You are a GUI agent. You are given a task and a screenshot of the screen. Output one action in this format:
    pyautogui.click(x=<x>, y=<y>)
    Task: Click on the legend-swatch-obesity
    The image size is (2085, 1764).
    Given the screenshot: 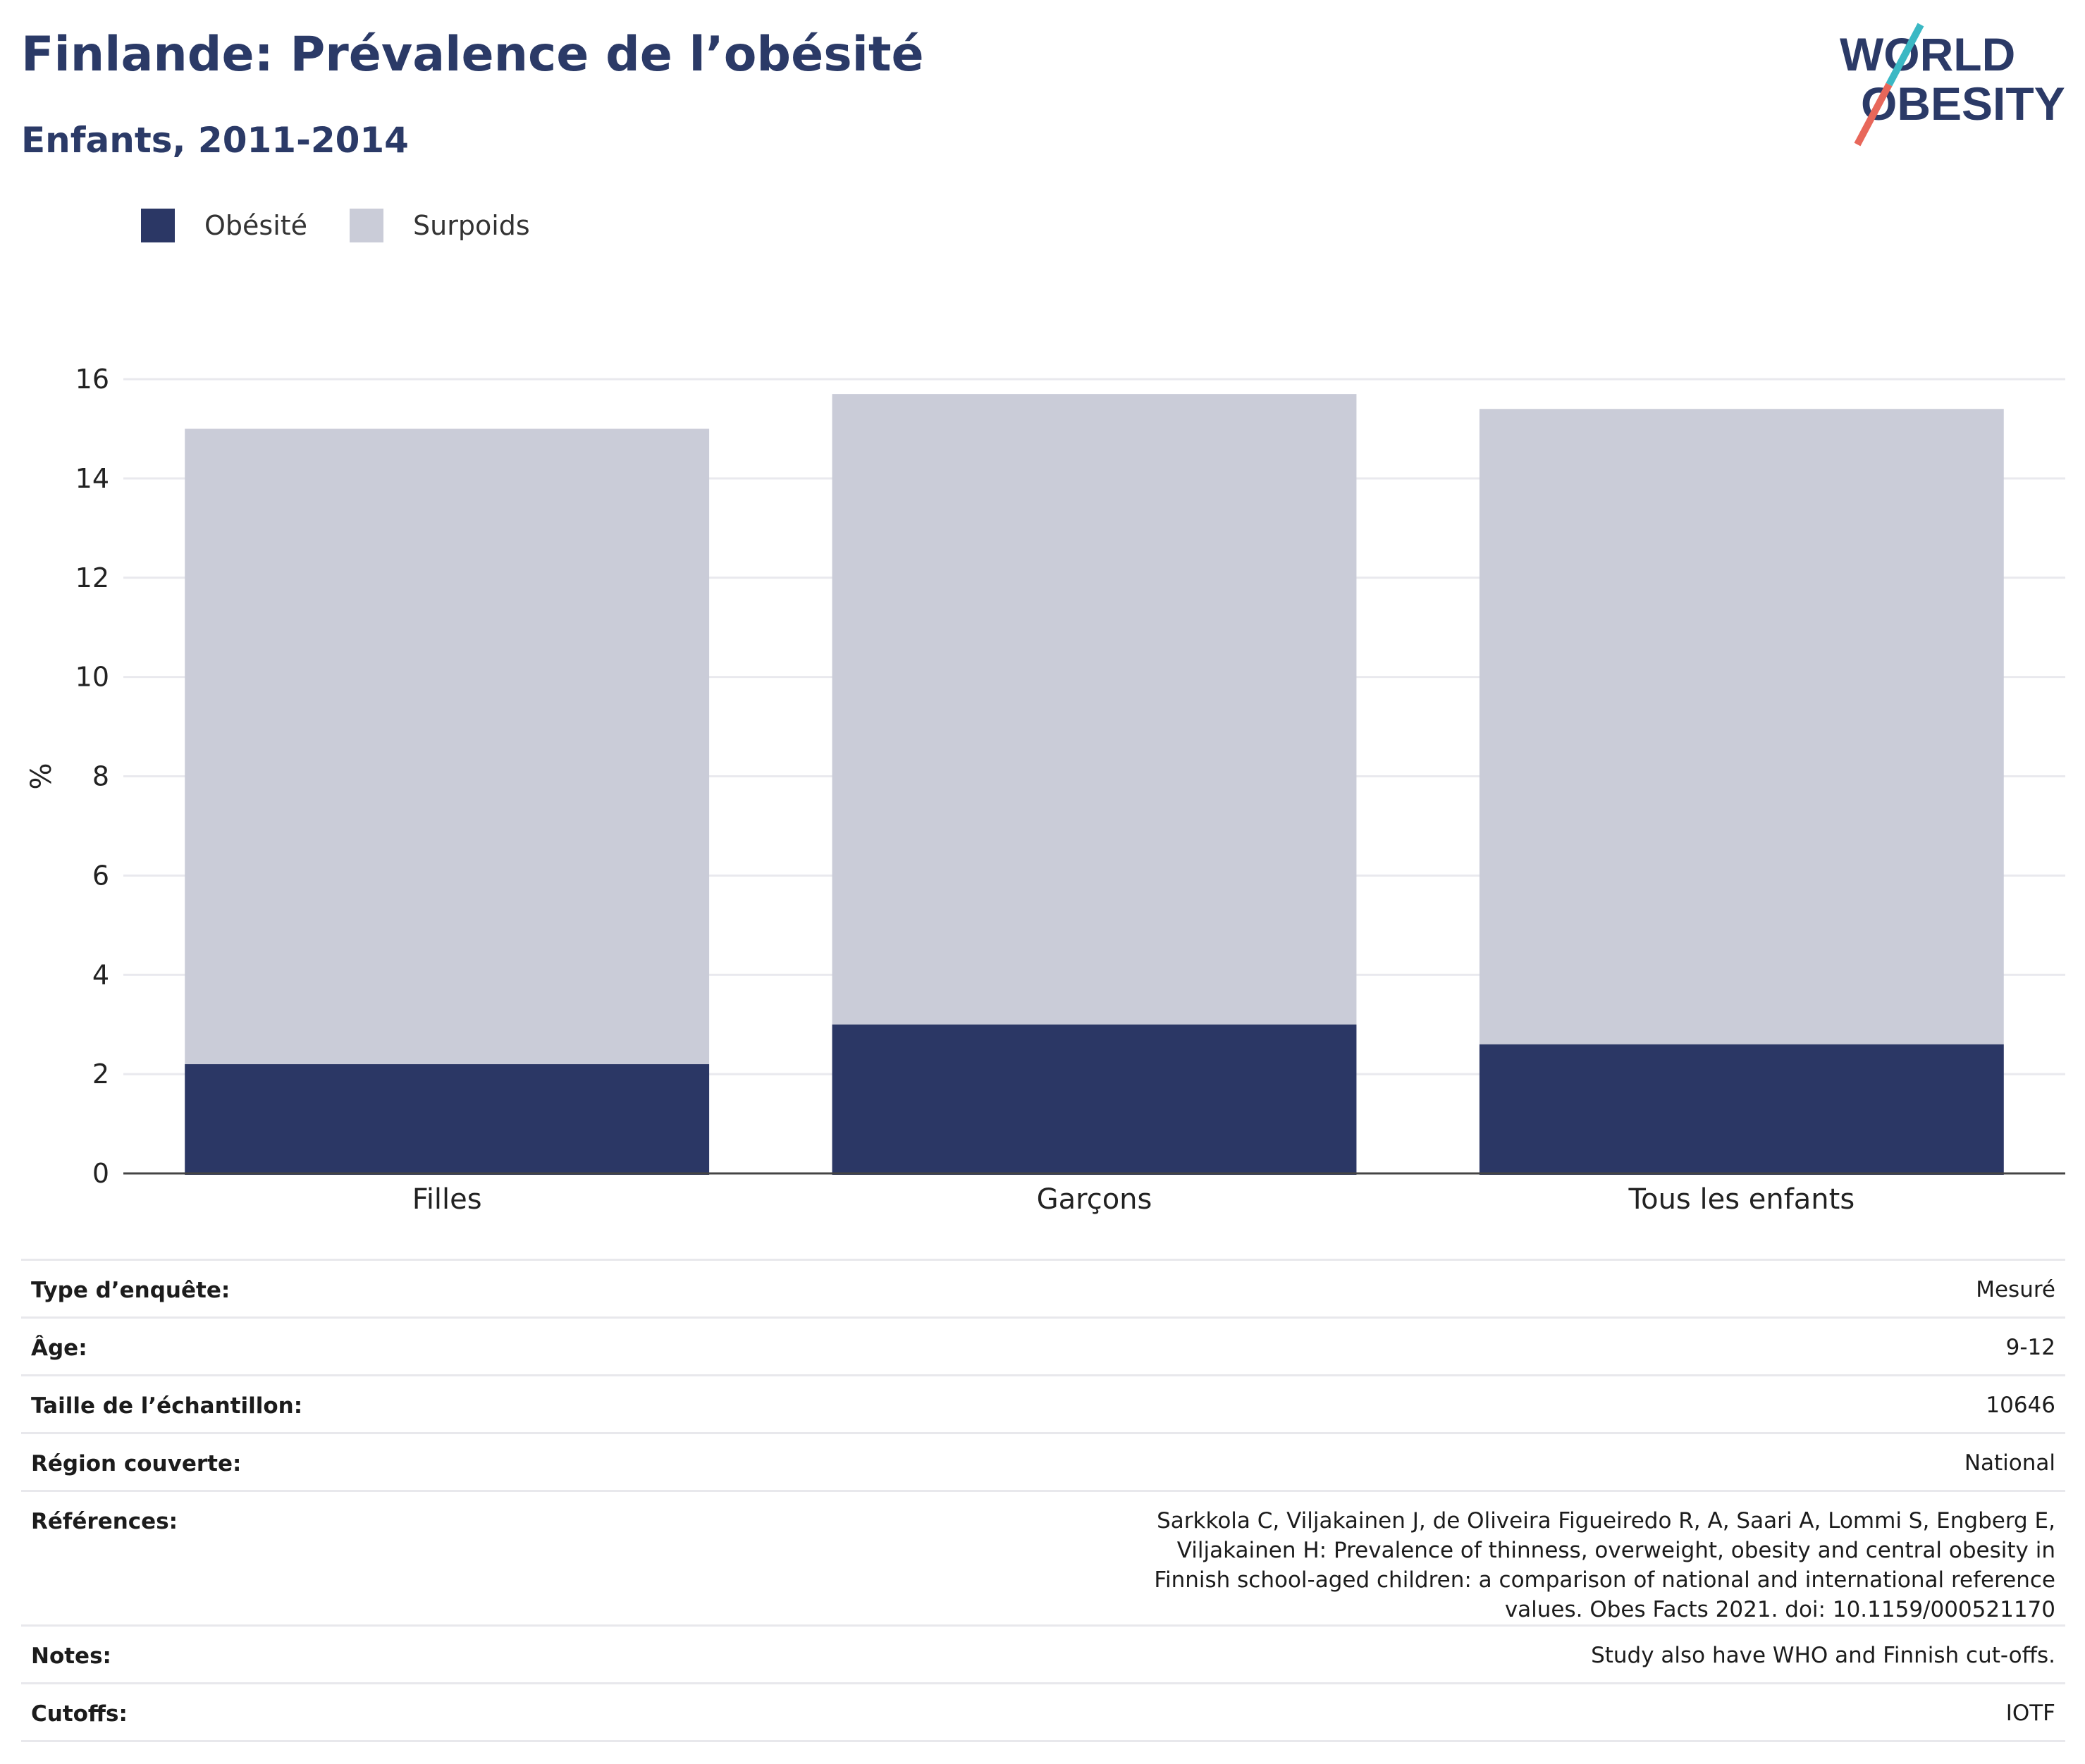 What is the action you would take?
    pyautogui.click(x=158, y=225)
    